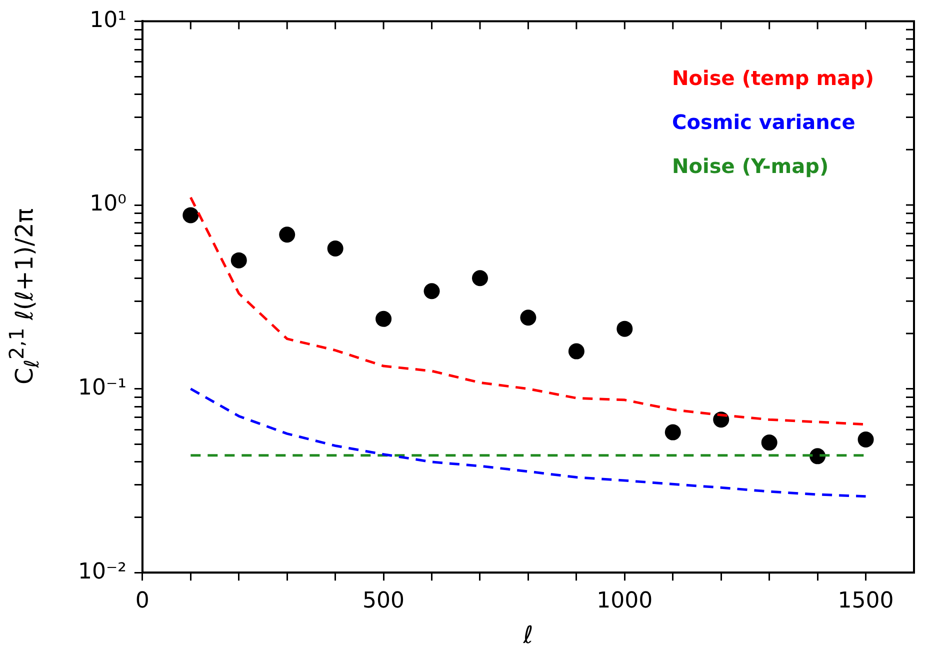  I want to click on text: Cosmic variance, so click(764, 122).